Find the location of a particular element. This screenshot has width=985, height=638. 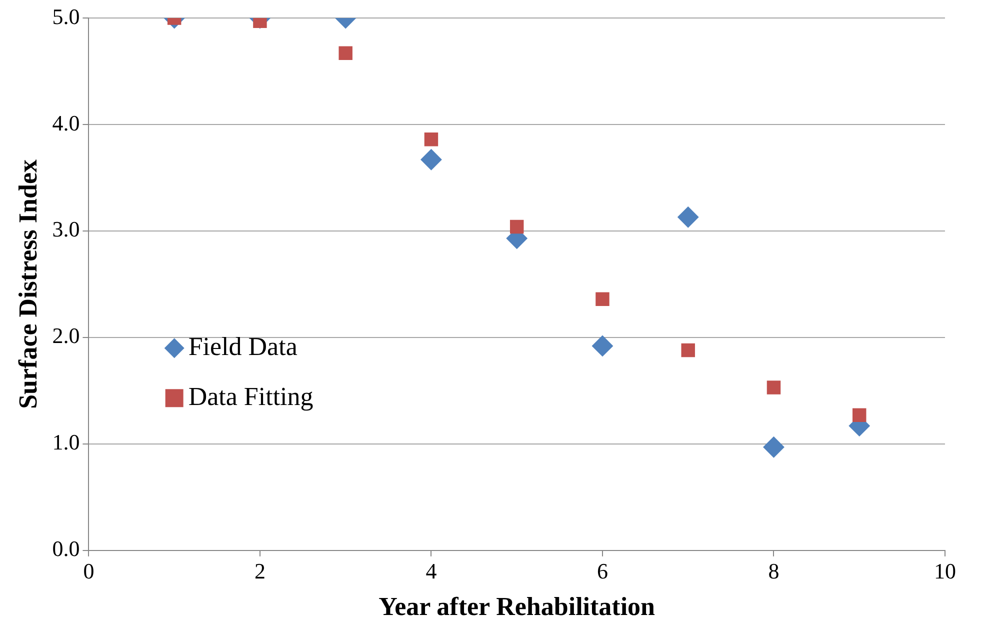

x-axis-title: Year after Rehabilitation is located at coordinates (517, 607).